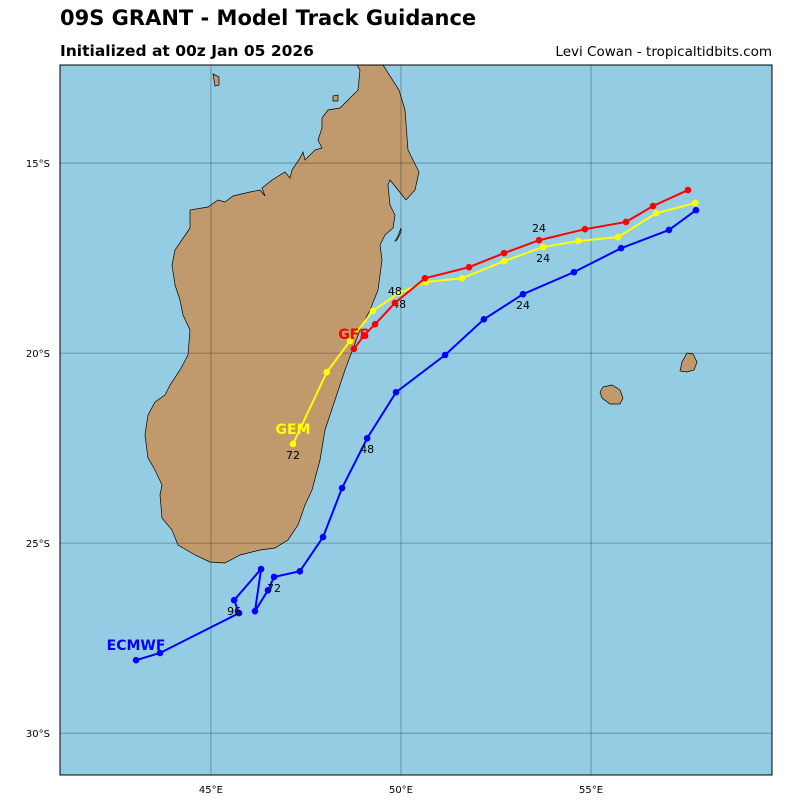  What do you see at coordinates (234, 611) in the screenshot?
I see `forecast-hour-label: 96` at bounding box center [234, 611].